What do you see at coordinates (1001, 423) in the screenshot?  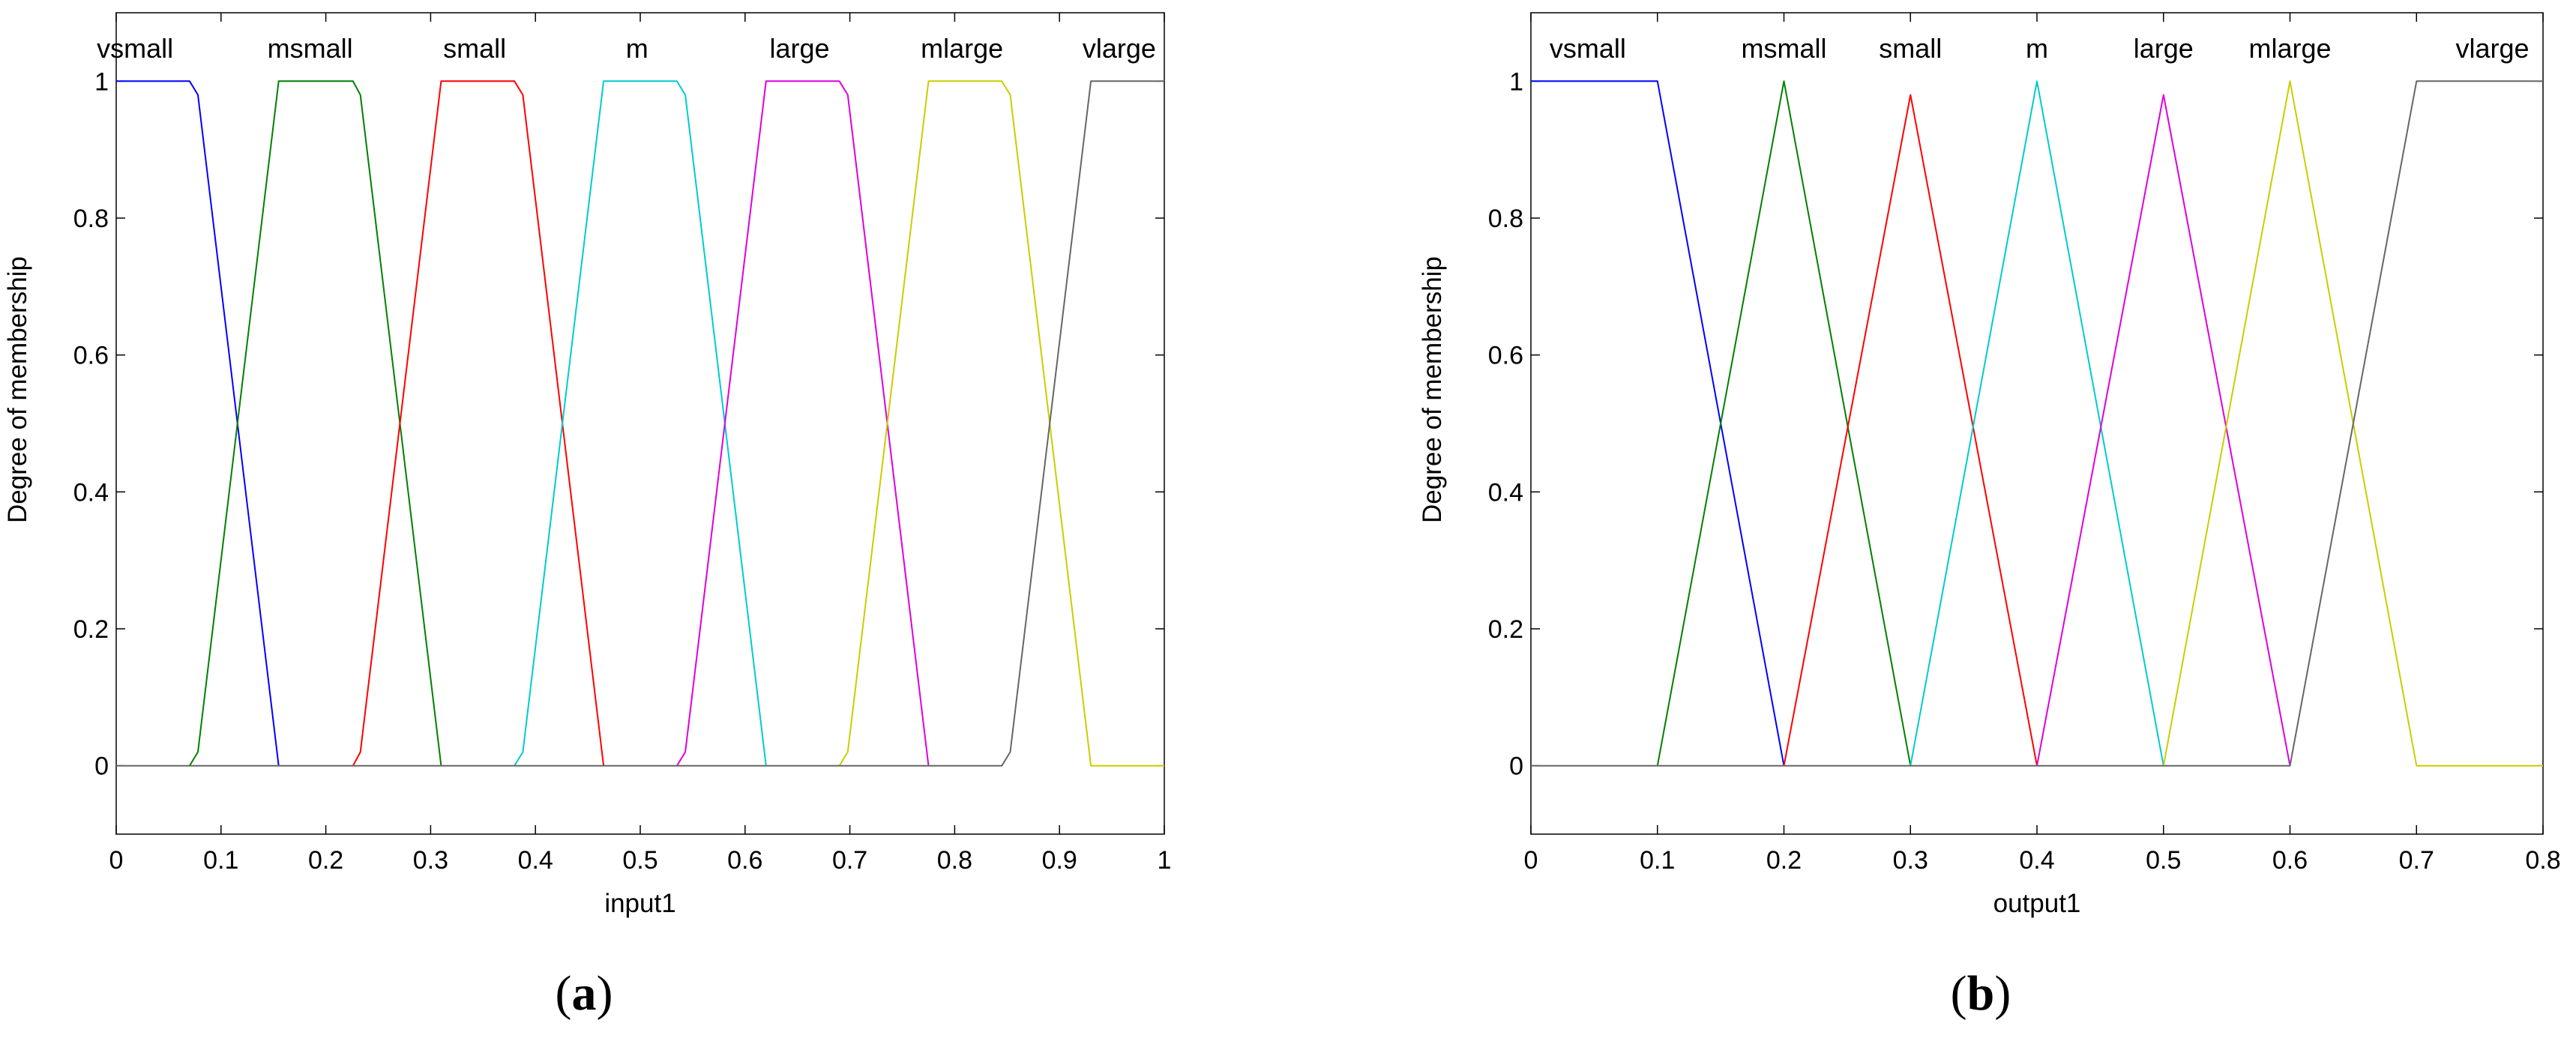 I see `series-line-mlarge` at bounding box center [1001, 423].